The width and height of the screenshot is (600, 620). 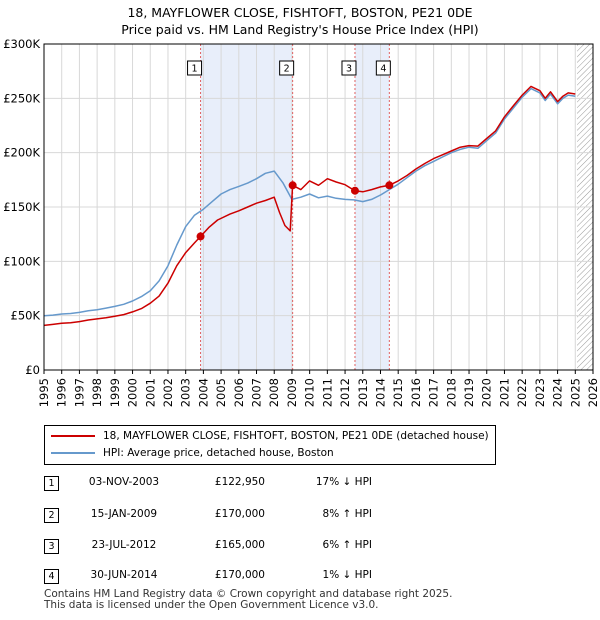 What do you see at coordinates (487, 392) in the screenshot?
I see `x-tick-label: 2020` at bounding box center [487, 392].